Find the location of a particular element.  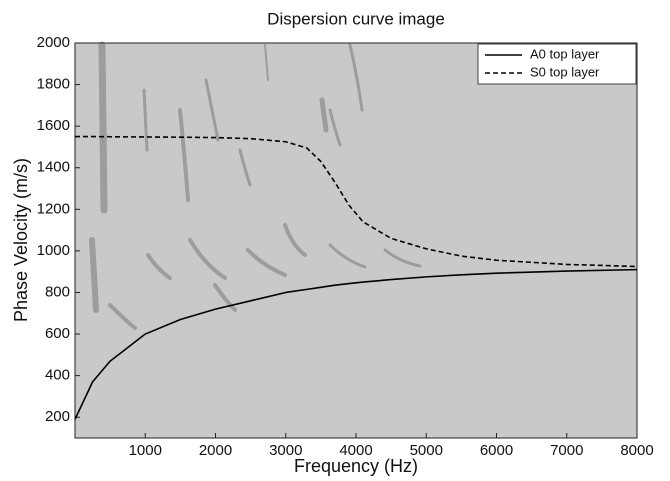

x-tick-label: 5000 is located at coordinates (426, 450).